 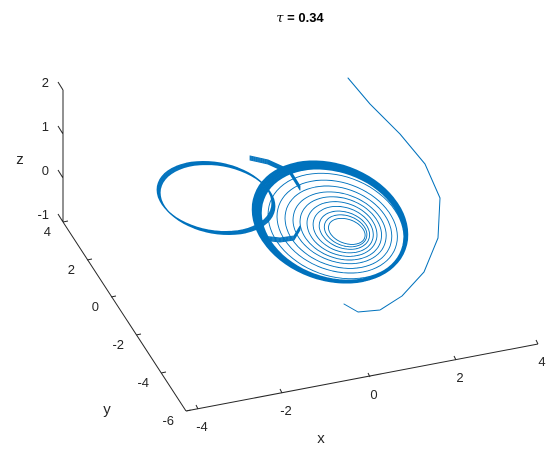 What do you see at coordinates (300, 18) in the screenshot?
I see `chart-title: τ = 0.34` at bounding box center [300, 18].